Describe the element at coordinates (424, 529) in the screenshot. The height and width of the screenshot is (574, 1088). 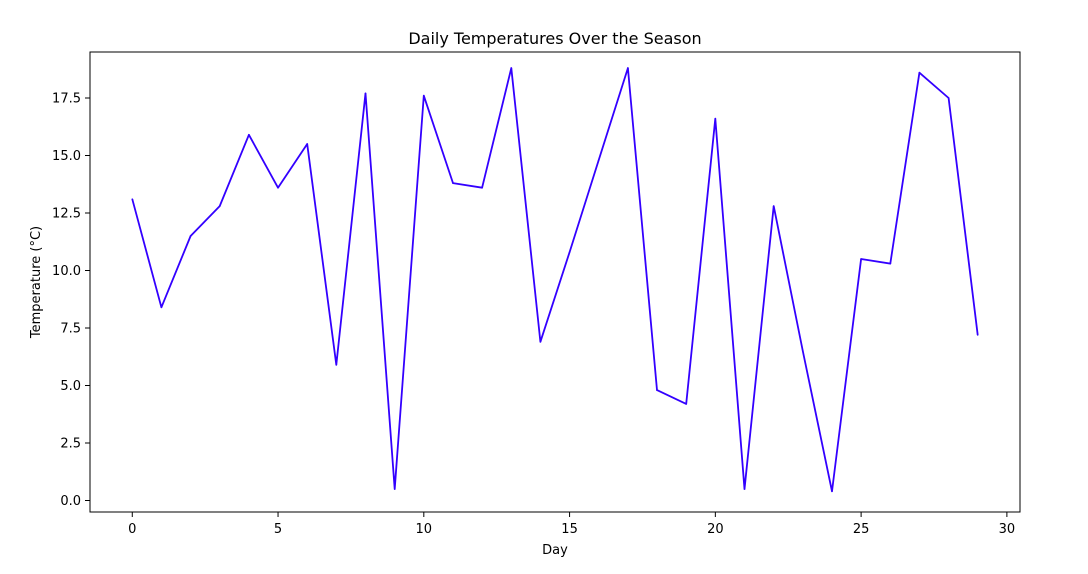
I see `x-tick-label: 10` at that location.